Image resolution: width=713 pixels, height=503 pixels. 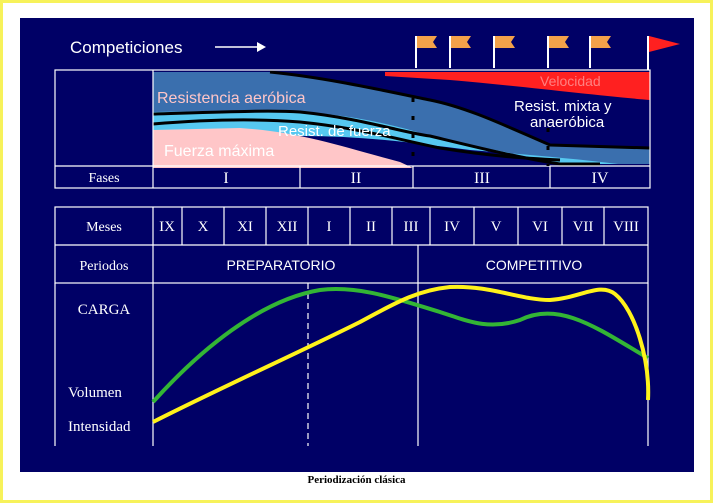 I want to click on caption: Periodización clásica, so click(x=356, y=480).